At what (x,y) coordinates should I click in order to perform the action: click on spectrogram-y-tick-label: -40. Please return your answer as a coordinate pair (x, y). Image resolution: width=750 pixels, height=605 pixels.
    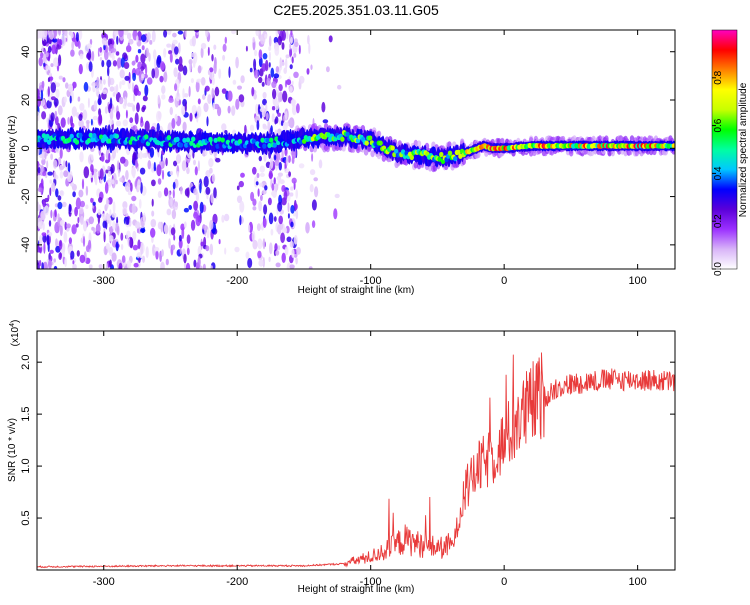
    Looking at the image, I should click on (26, 245).